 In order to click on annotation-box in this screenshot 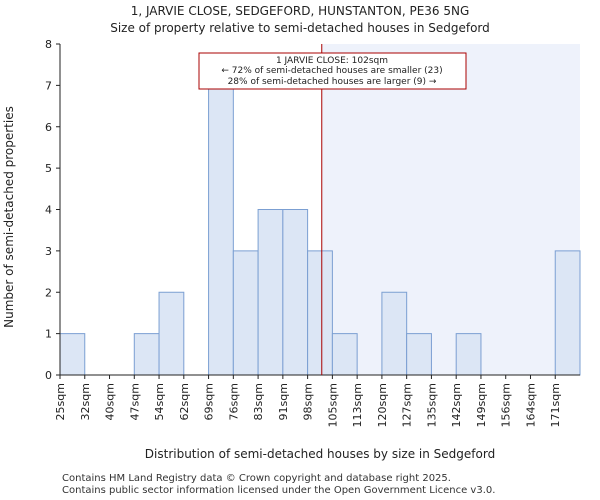, I will do `click(332, 71)`.